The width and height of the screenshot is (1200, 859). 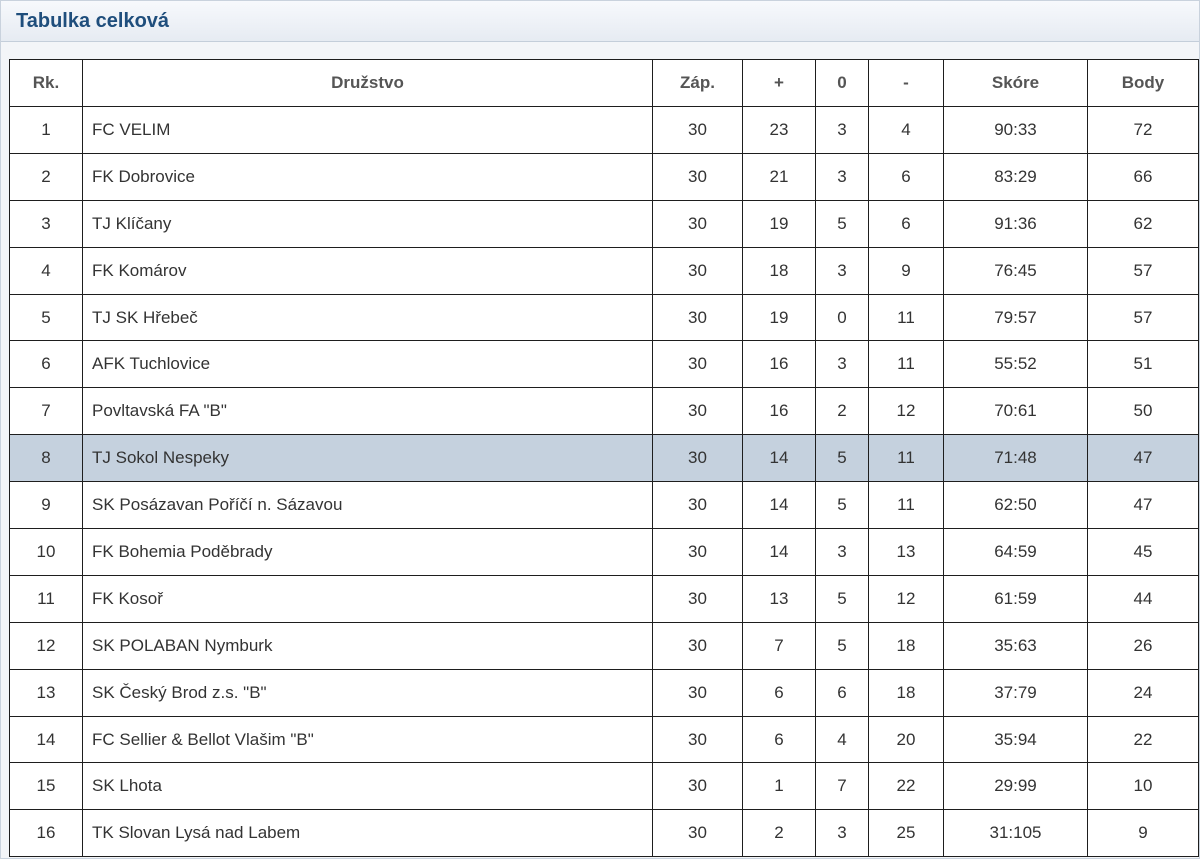 What do you see at coordinates (1143, 223) in the screenshot?
I see `cell-points: 62` at bounding box center [1143, 223].